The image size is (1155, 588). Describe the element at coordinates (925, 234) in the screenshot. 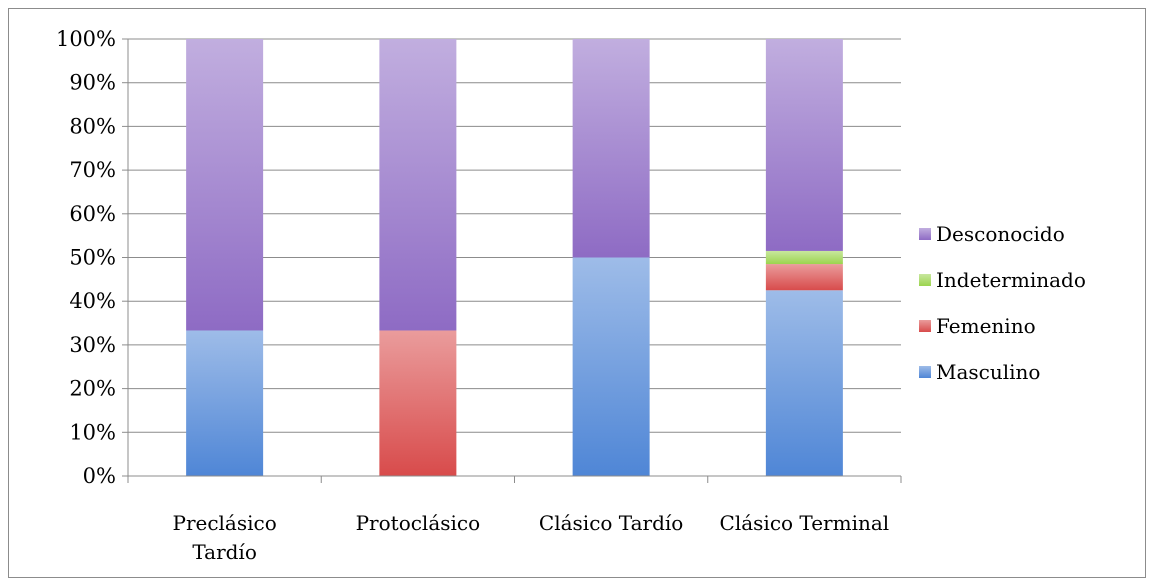

I see `legend-swatch-desconocido` at that location.